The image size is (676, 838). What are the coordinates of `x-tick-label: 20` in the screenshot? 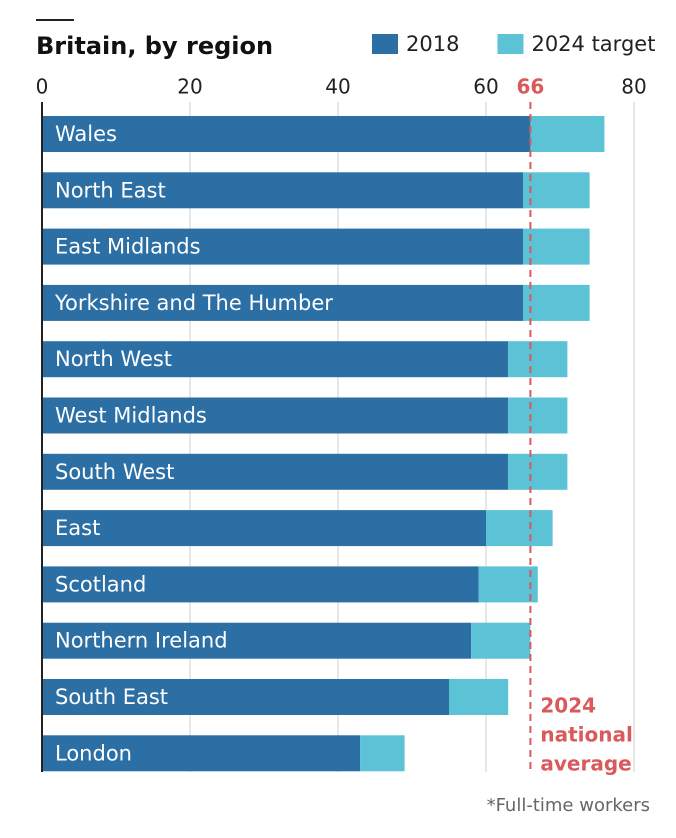 It's located at (189, 87).